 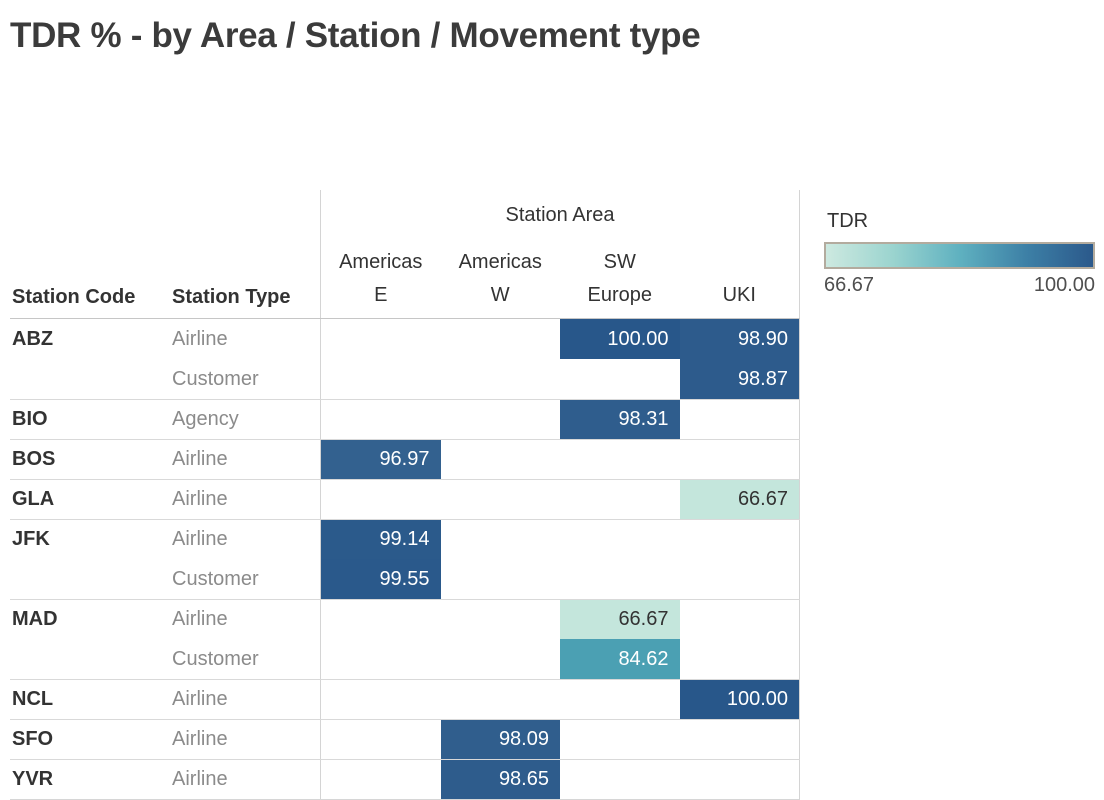 I want to click on value-cells: 98.65, so click(x=560, y=779).